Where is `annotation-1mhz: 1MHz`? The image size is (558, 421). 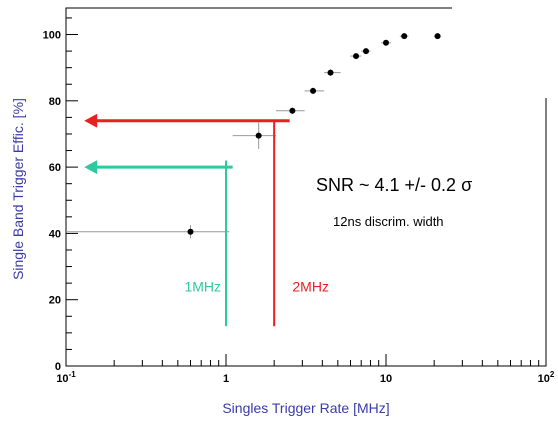
annotation-1mhz: 1MHz is located at coordinates (158, 243).